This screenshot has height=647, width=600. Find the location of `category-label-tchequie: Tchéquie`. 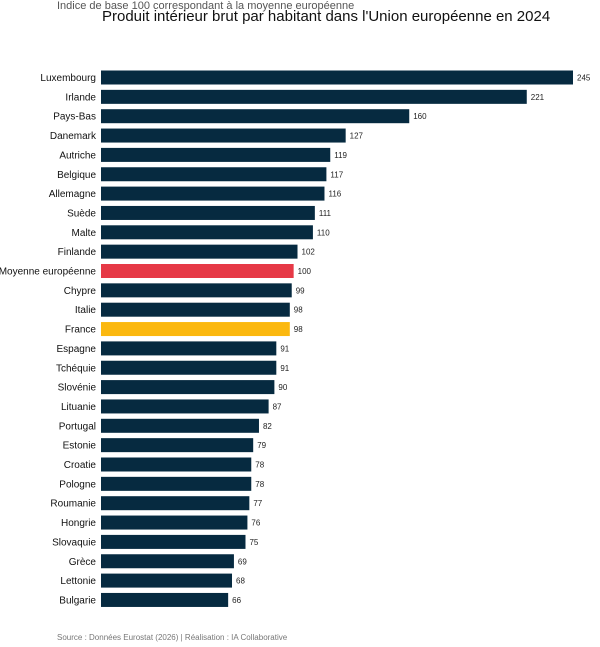

category-label-tchequie: Tchéquie is located at coordinates (76, 368).